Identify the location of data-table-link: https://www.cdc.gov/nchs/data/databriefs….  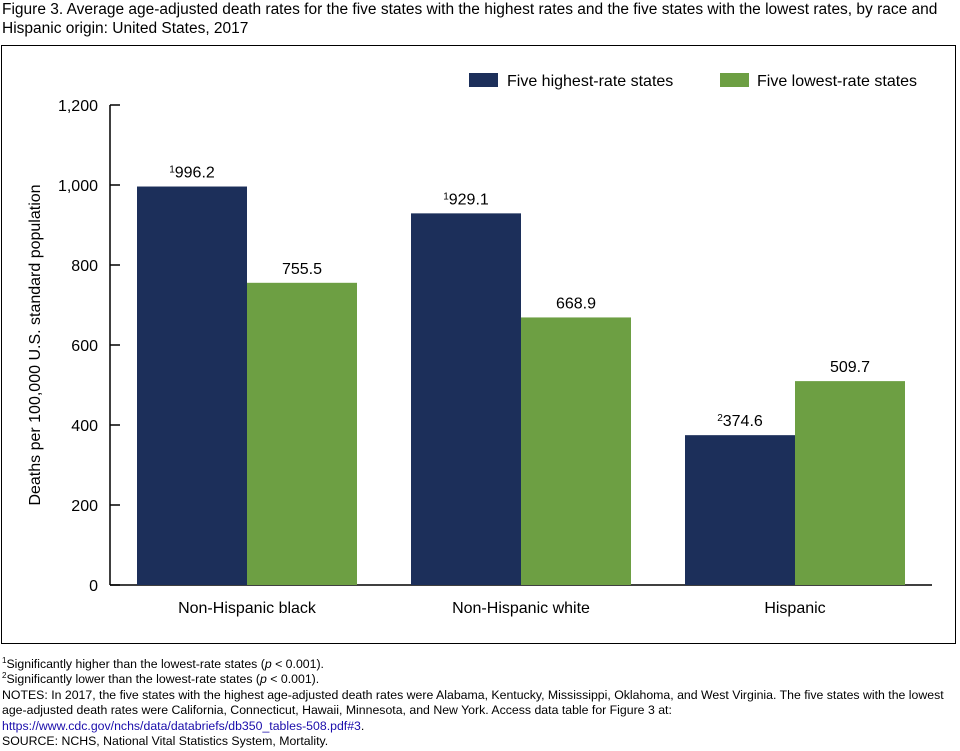
(181, 725).